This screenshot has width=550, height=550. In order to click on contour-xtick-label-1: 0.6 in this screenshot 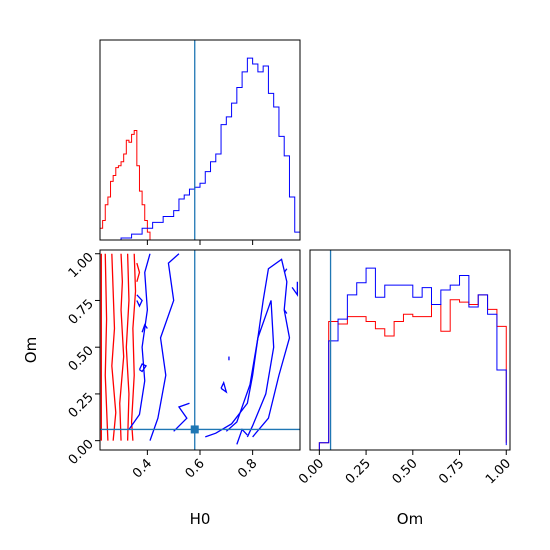, I will do `click(195, 468)`.